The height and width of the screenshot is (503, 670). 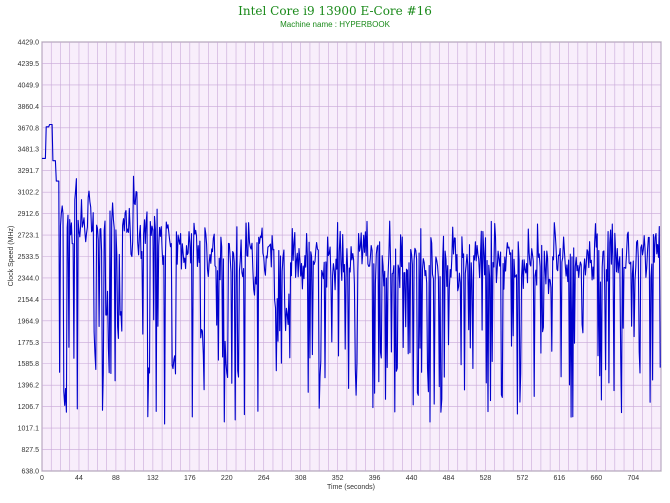 I want to click on y-tick-label: 827.5, so click(x=30, y=450).